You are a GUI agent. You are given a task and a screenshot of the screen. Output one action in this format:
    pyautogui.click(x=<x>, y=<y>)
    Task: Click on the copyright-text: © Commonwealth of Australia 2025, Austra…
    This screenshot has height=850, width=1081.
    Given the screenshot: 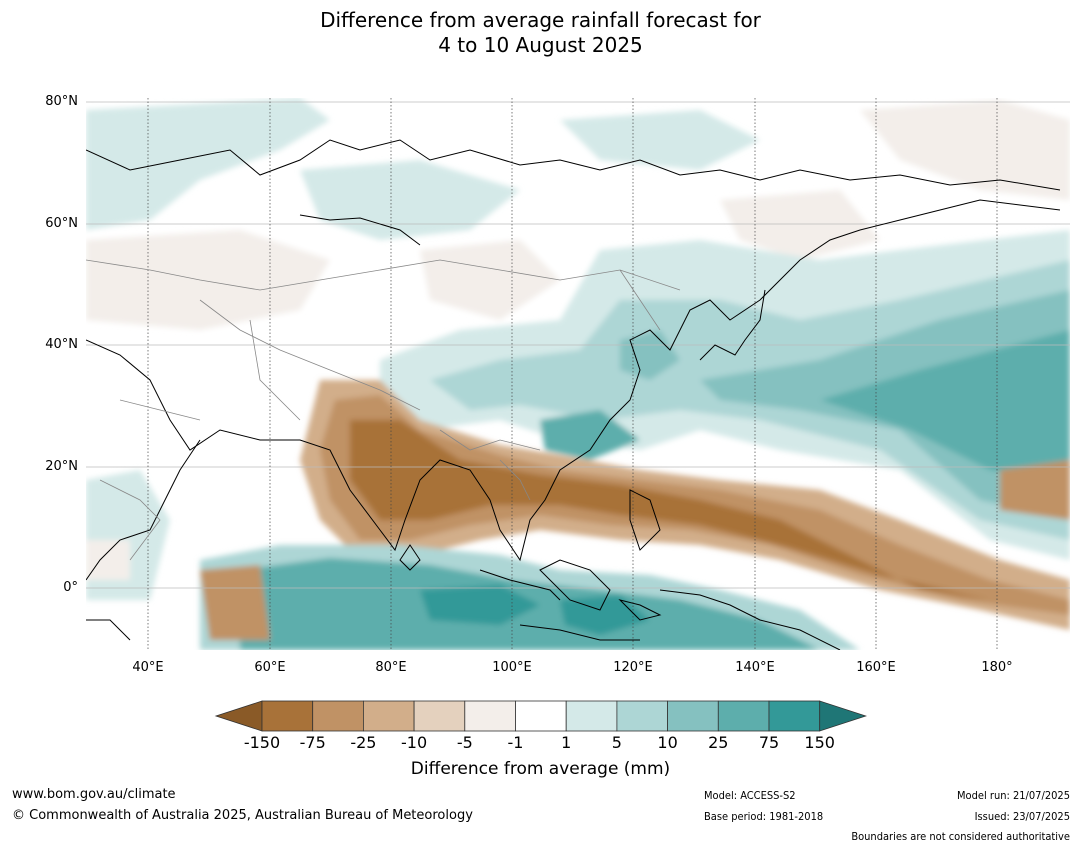 What is the action you would take?
    pyautogui.click(x=242, y=815)
    